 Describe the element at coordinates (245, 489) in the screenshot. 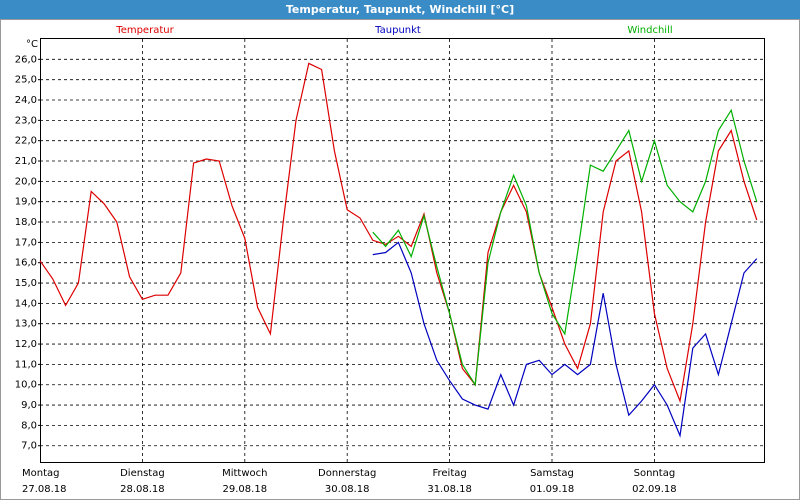

I see `x-tick-label: 29.08.18` at that location.